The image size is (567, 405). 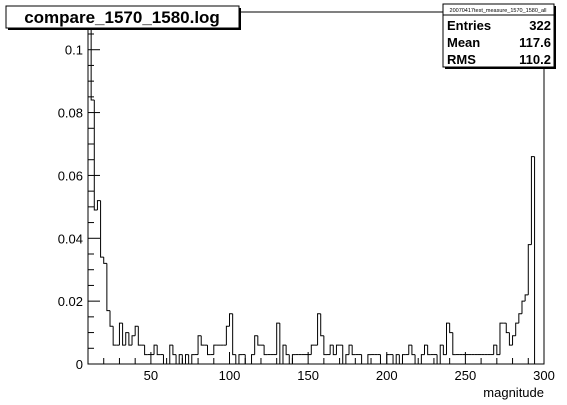 What do you see at coordinates (79, 364) in the screenshot?
I see `y-tick-label: 0` at bounding box center [79, 364].